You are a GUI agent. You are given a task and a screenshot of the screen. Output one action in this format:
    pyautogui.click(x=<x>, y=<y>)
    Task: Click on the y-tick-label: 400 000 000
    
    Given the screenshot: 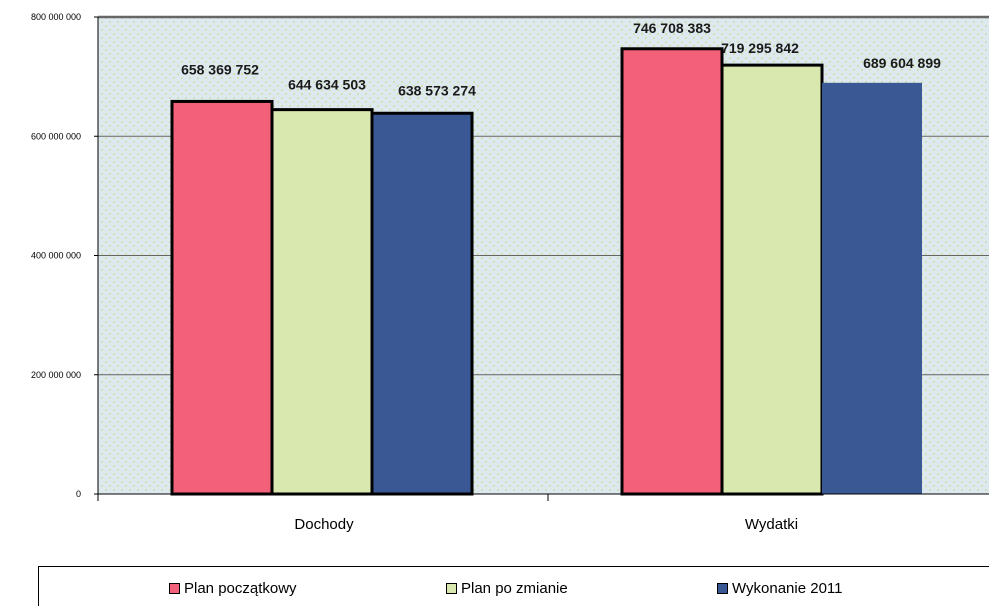 What is the action you would take?
    pyautogui.click(x=56, y=256)
    